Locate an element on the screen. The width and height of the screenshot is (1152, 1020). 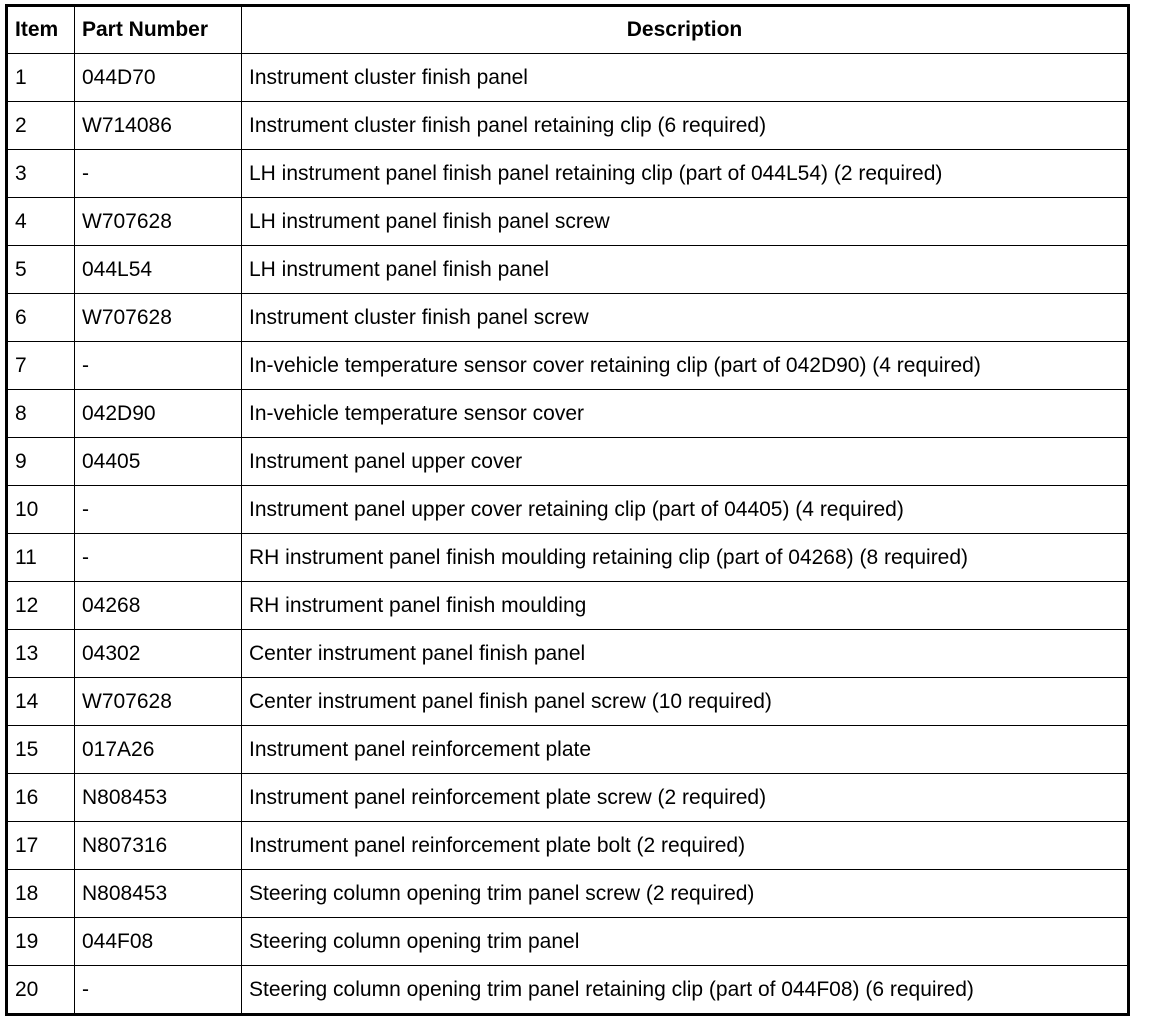
item-cell: 9 is located at coordinates (40, 461).